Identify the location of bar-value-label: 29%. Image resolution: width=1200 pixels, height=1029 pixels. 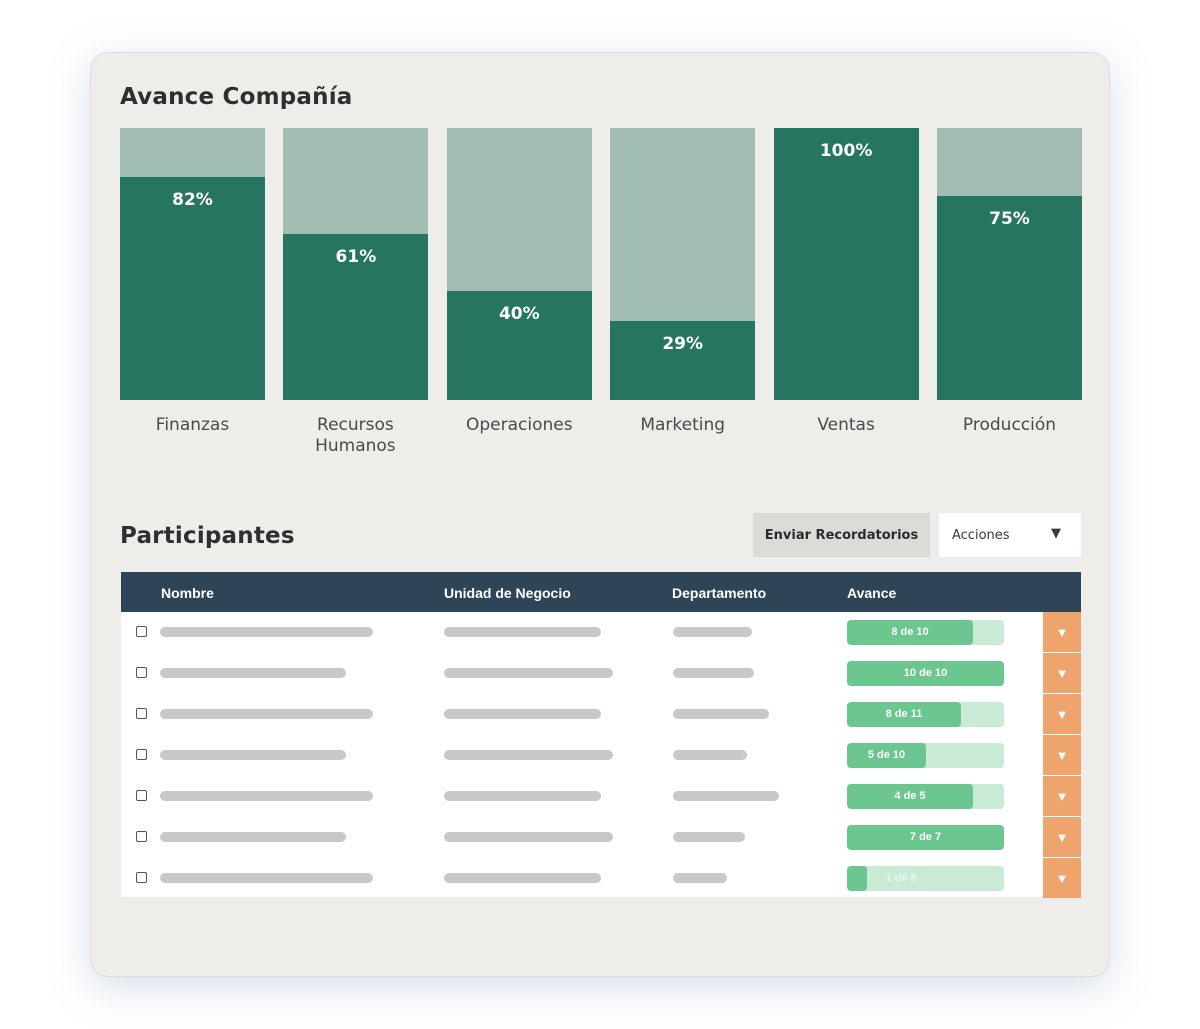
(683, 344).